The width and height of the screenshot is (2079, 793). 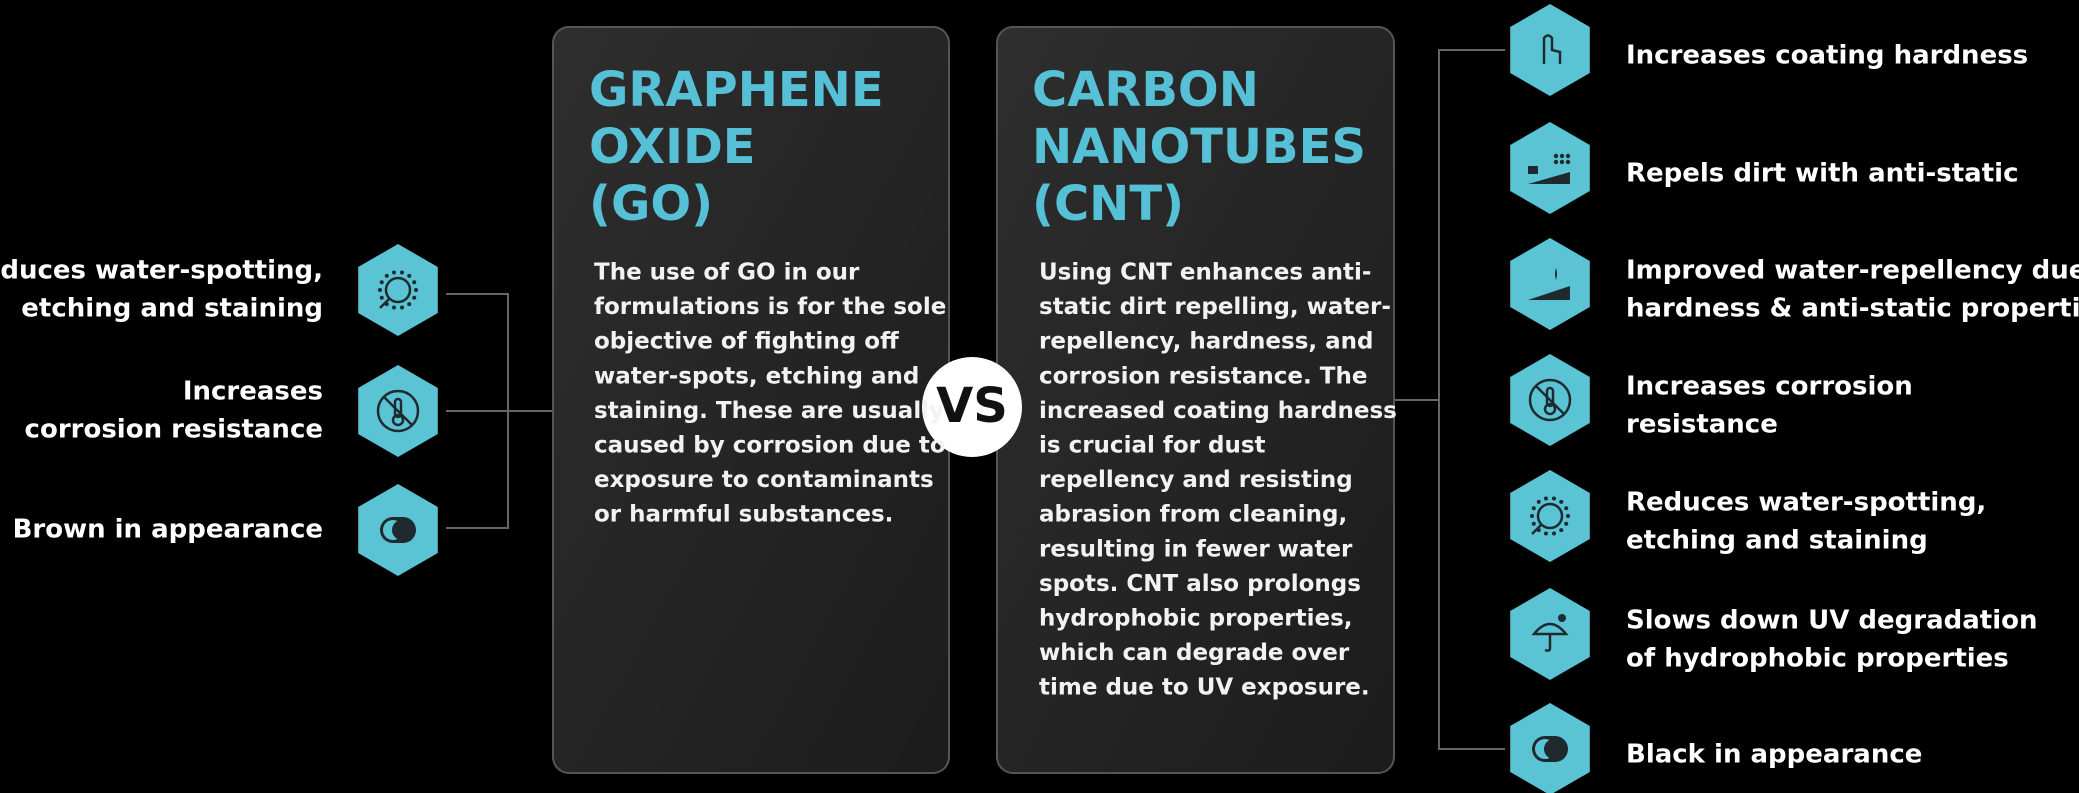 What do you see at coordinates (1199, 147) in the screenshot?
I see `card-title: NANOTUBES` at bounding box center [1199, 147].